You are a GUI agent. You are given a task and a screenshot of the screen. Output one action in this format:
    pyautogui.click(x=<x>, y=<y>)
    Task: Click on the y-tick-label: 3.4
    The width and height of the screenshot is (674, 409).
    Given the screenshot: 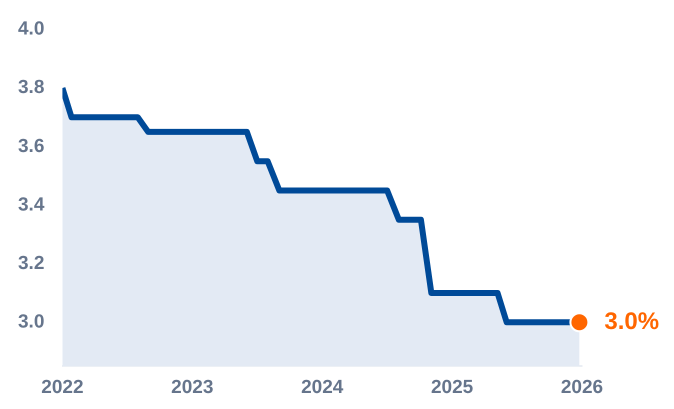 What is the action you would take?
    pyautogui.click(x=31, y=205)
    